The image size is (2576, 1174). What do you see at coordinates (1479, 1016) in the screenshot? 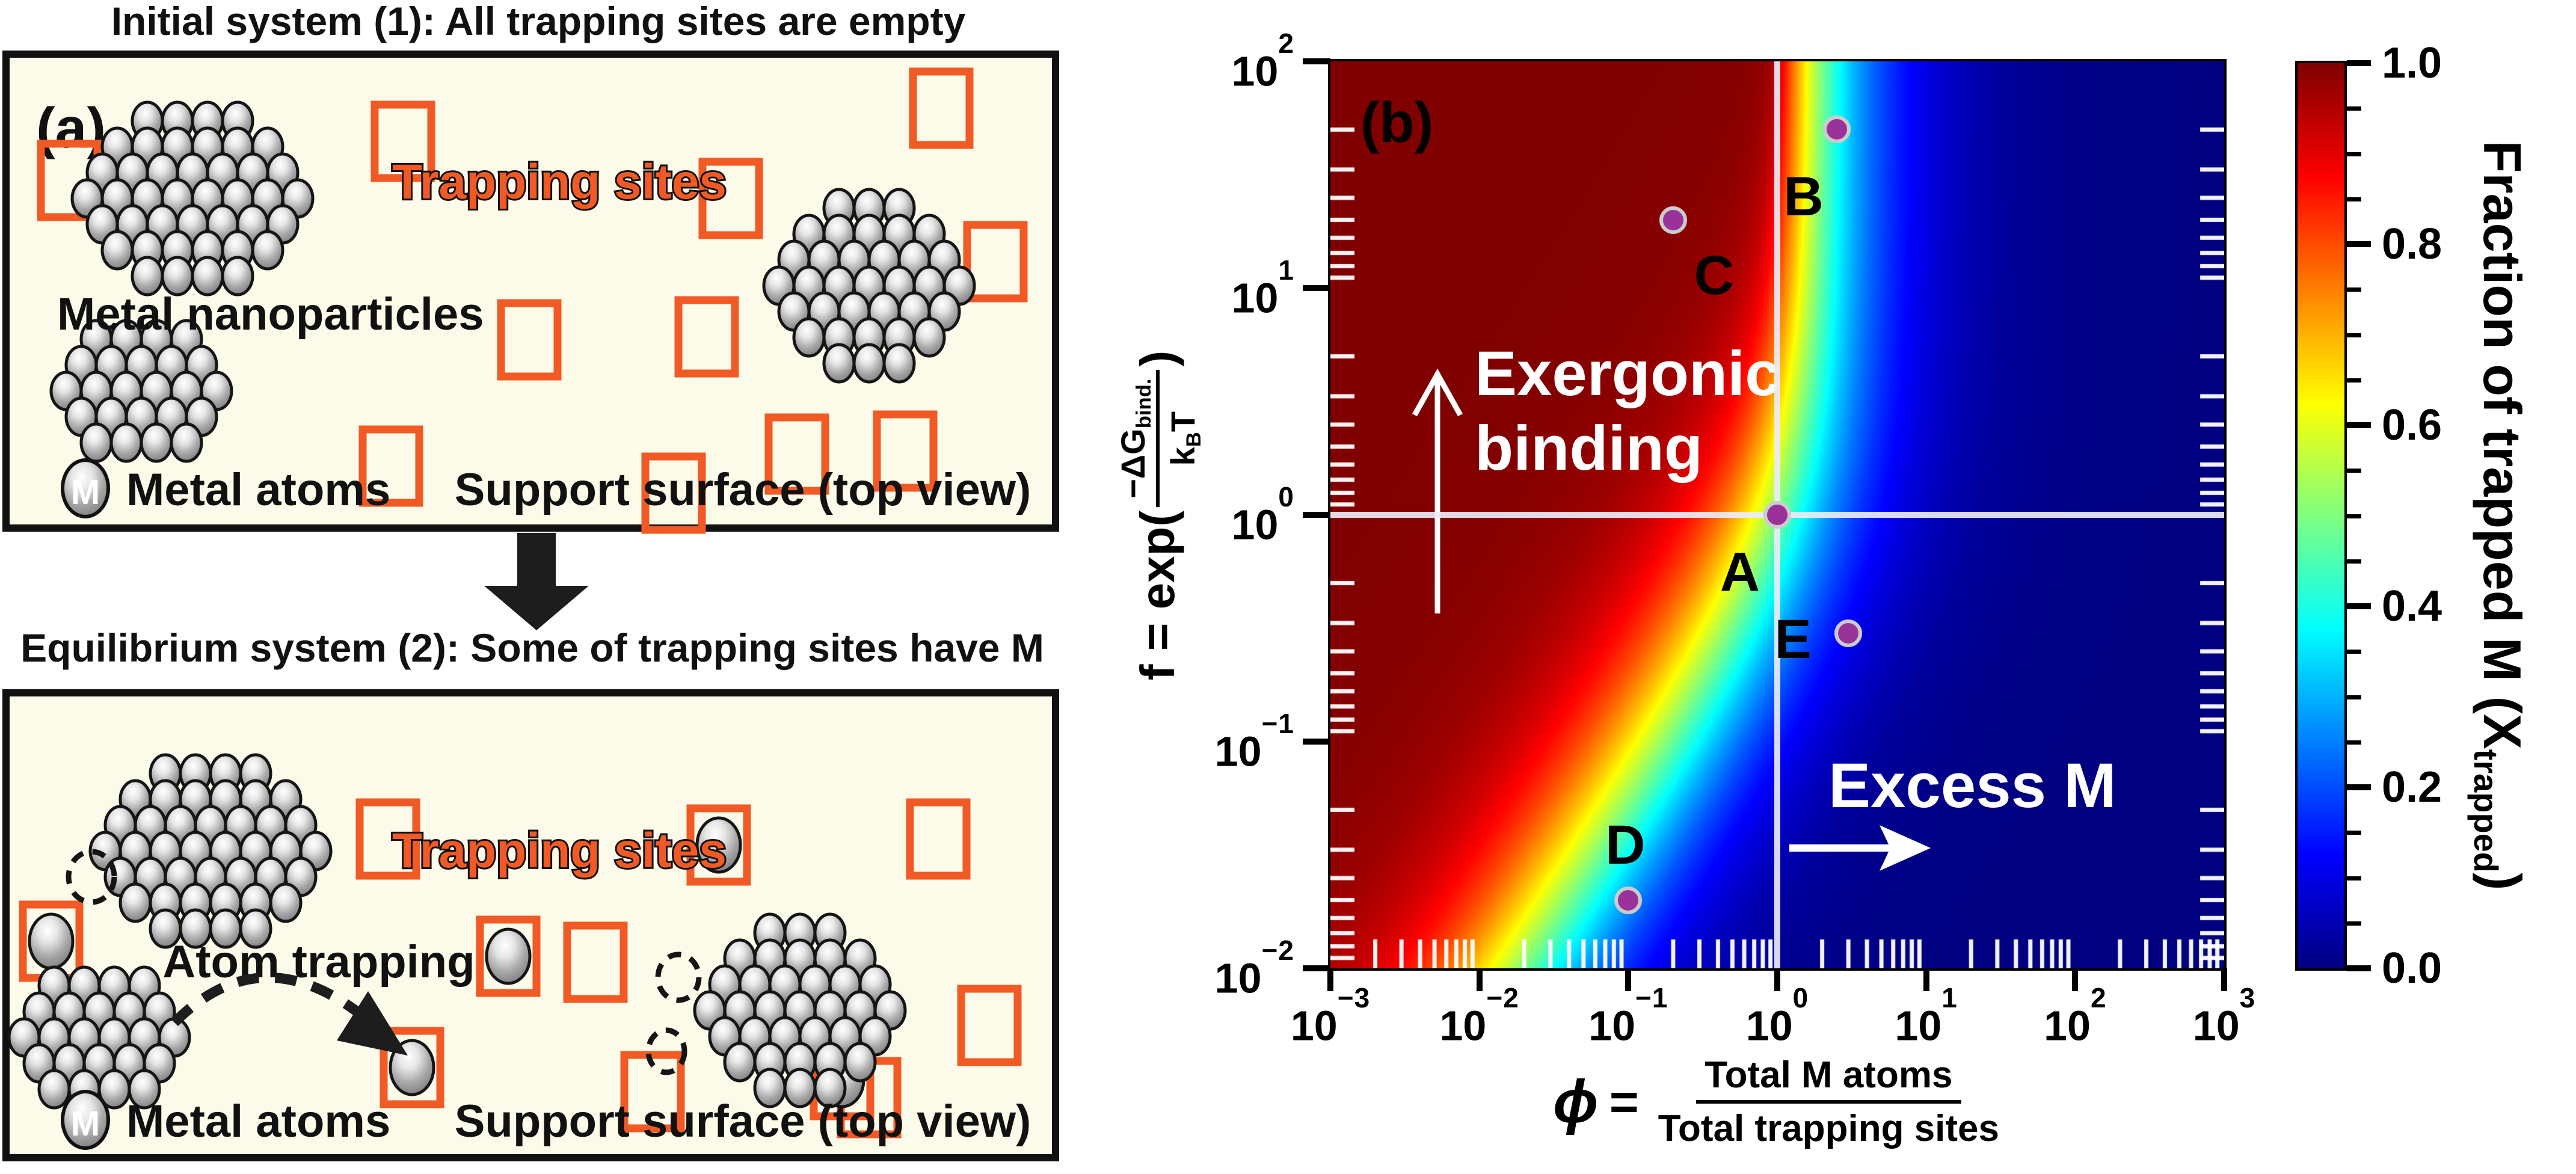
I see `x-tick-label: 10⁻²` at bounding box center [1479, 1016].